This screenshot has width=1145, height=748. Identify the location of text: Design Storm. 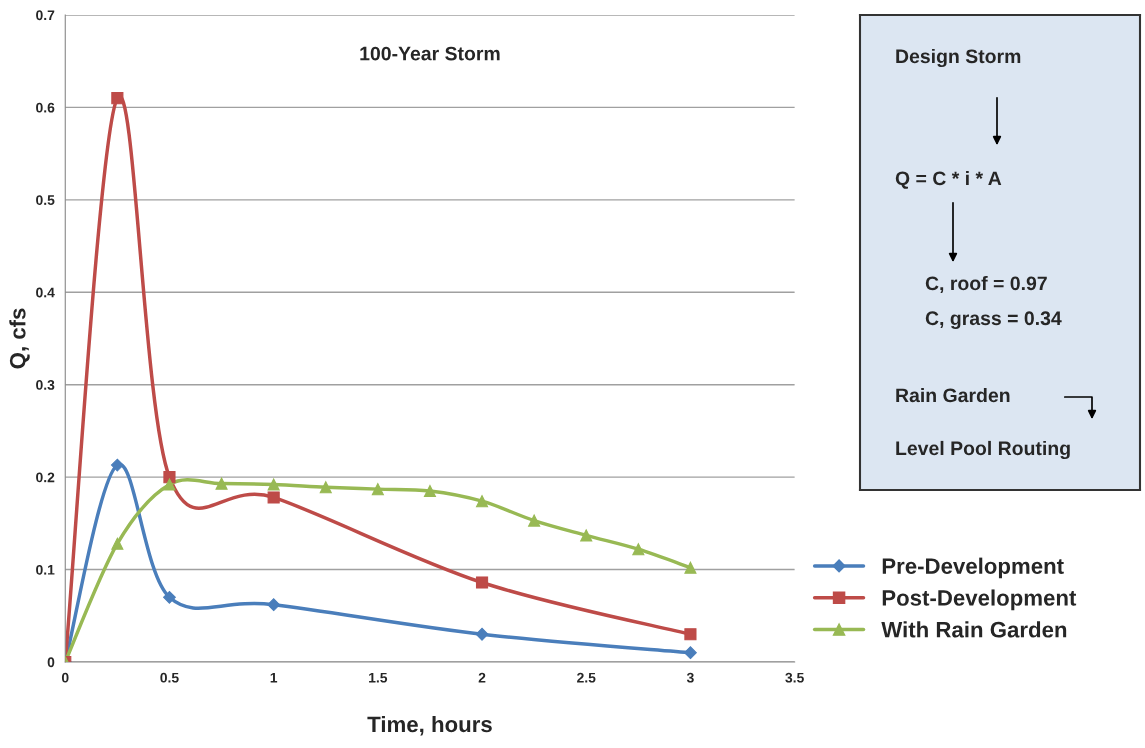
(958, 58).